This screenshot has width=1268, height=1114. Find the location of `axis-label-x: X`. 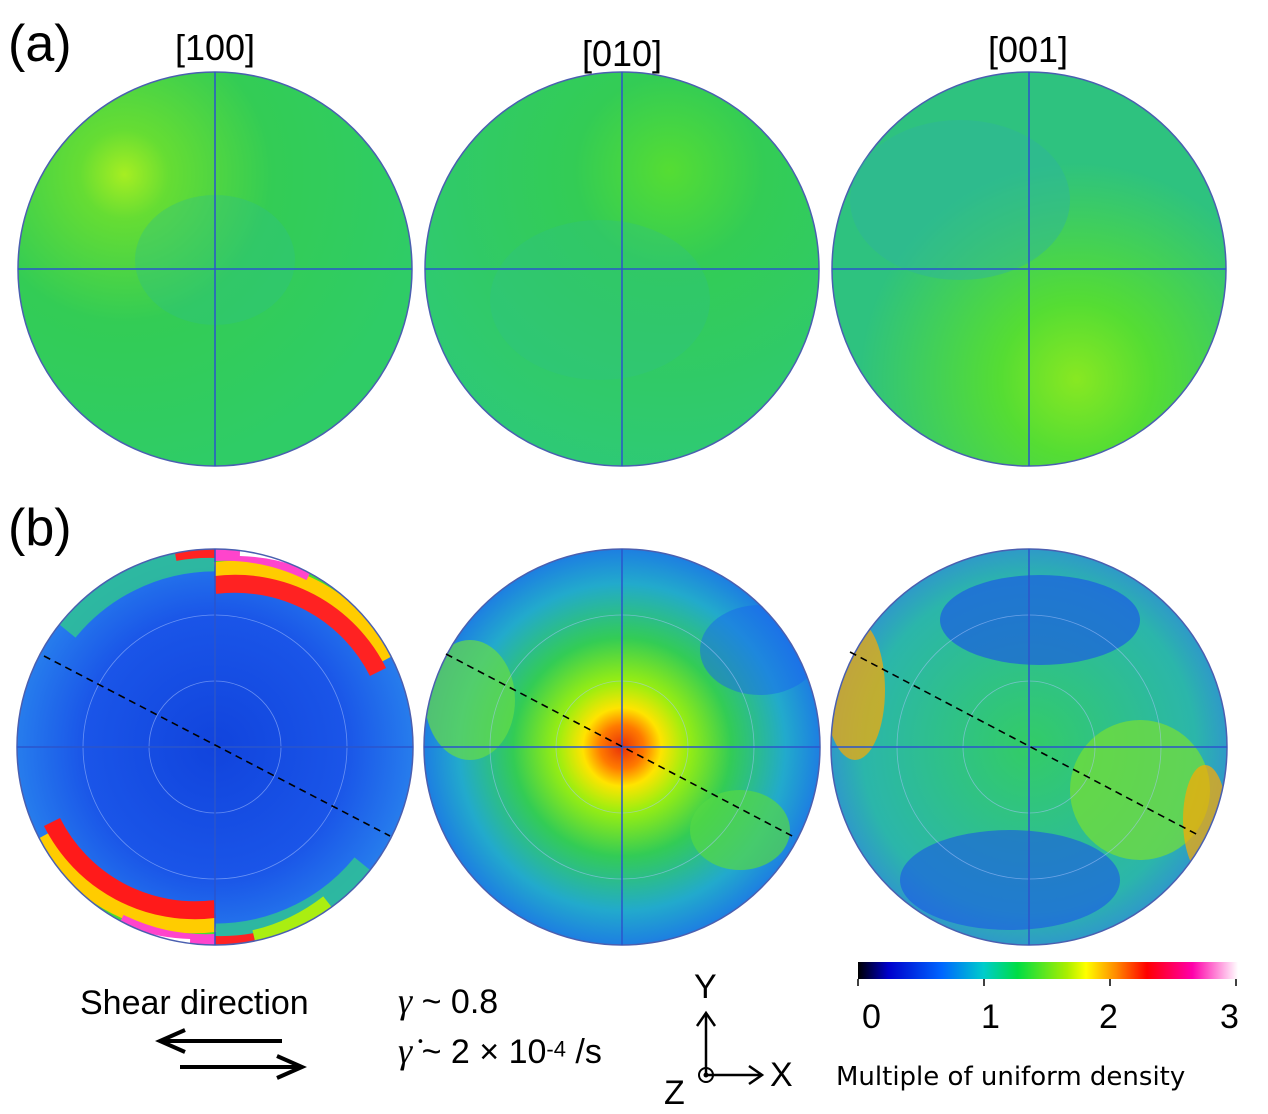

axis-label-x: X is located at coordinates (781, 1075).